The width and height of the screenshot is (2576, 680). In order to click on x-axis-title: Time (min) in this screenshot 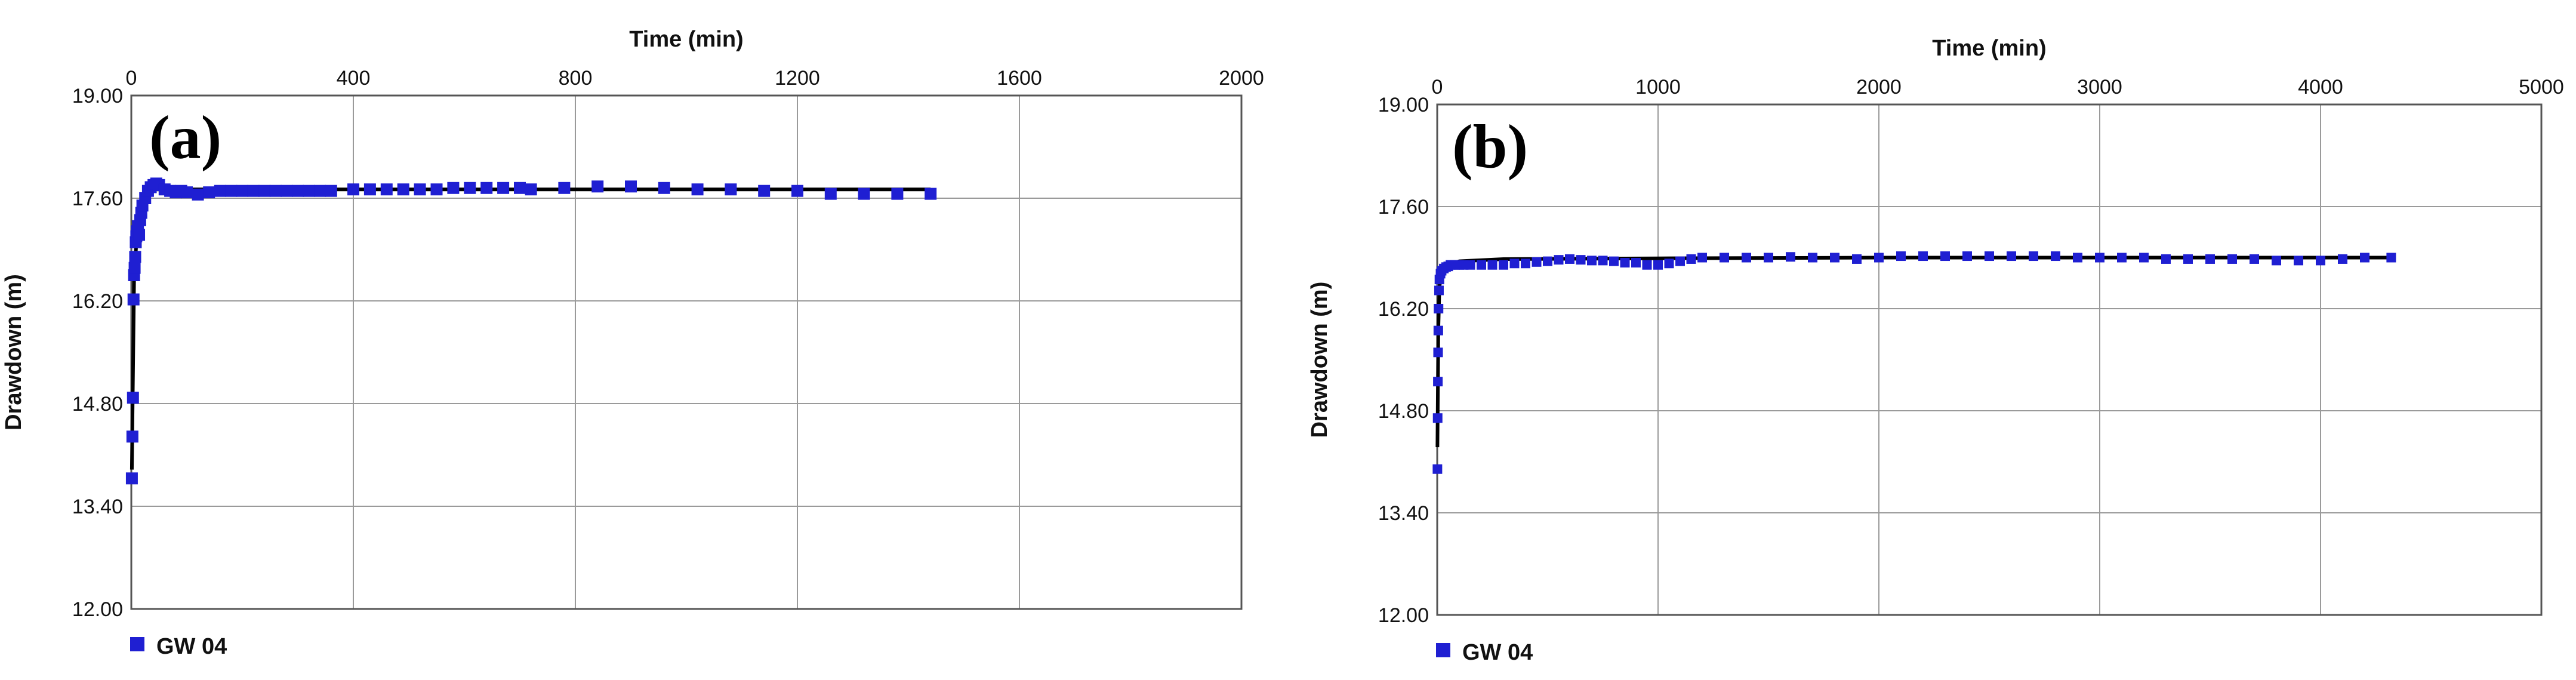, I will do `click(686, 39)`.